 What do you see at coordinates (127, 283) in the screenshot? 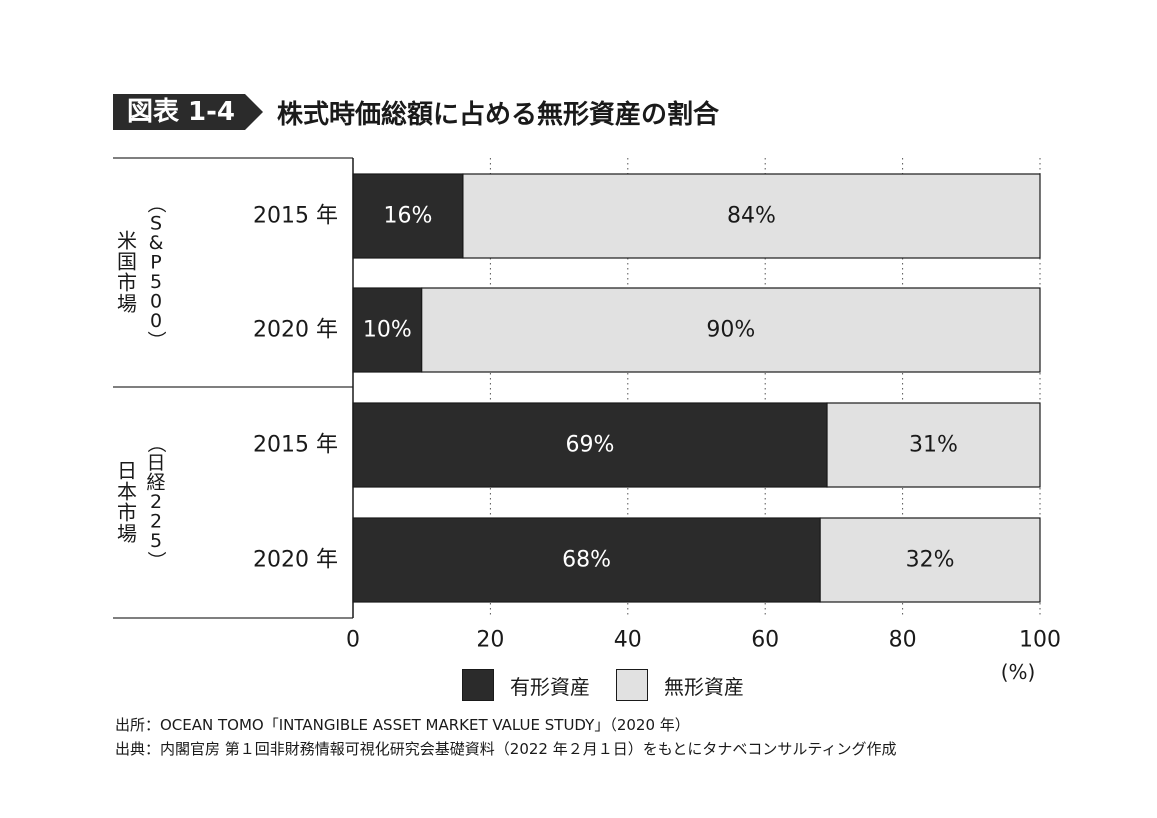
I see `group-name-char-0-2: 市` at bounding box center [127, 283].